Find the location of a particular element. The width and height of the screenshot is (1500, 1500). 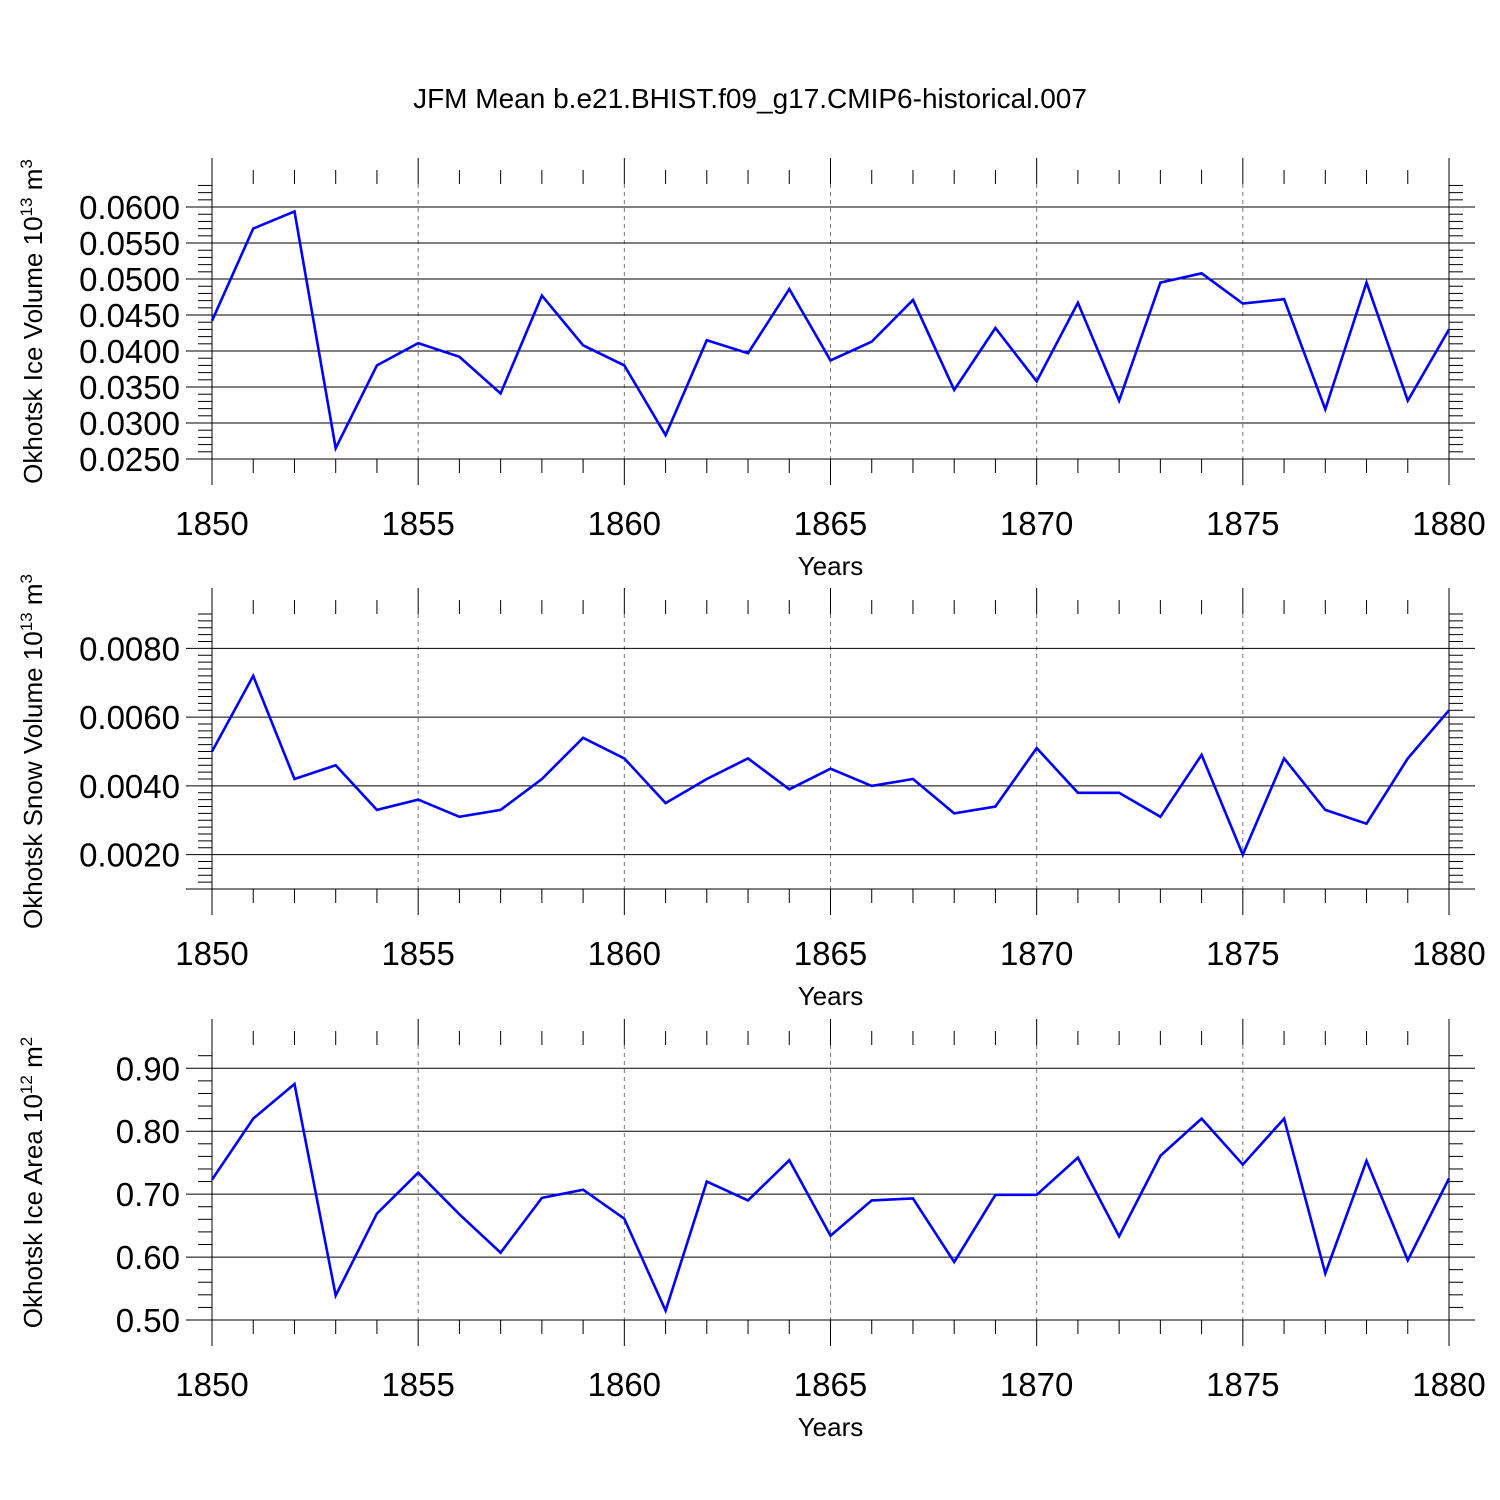

y-tick-label: 0.0080 is located at coordinates (129, 648).